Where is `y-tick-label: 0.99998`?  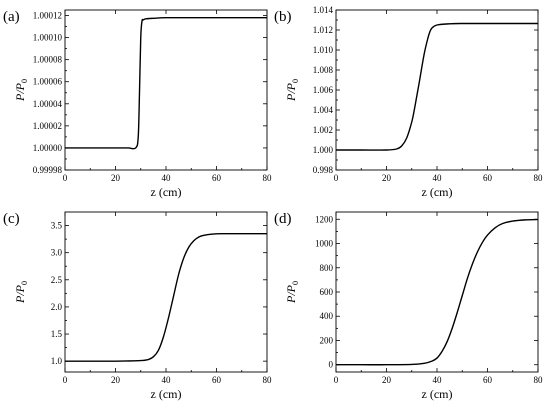
y-tick-label: 0.99998 is located at coordinates (48, 170).